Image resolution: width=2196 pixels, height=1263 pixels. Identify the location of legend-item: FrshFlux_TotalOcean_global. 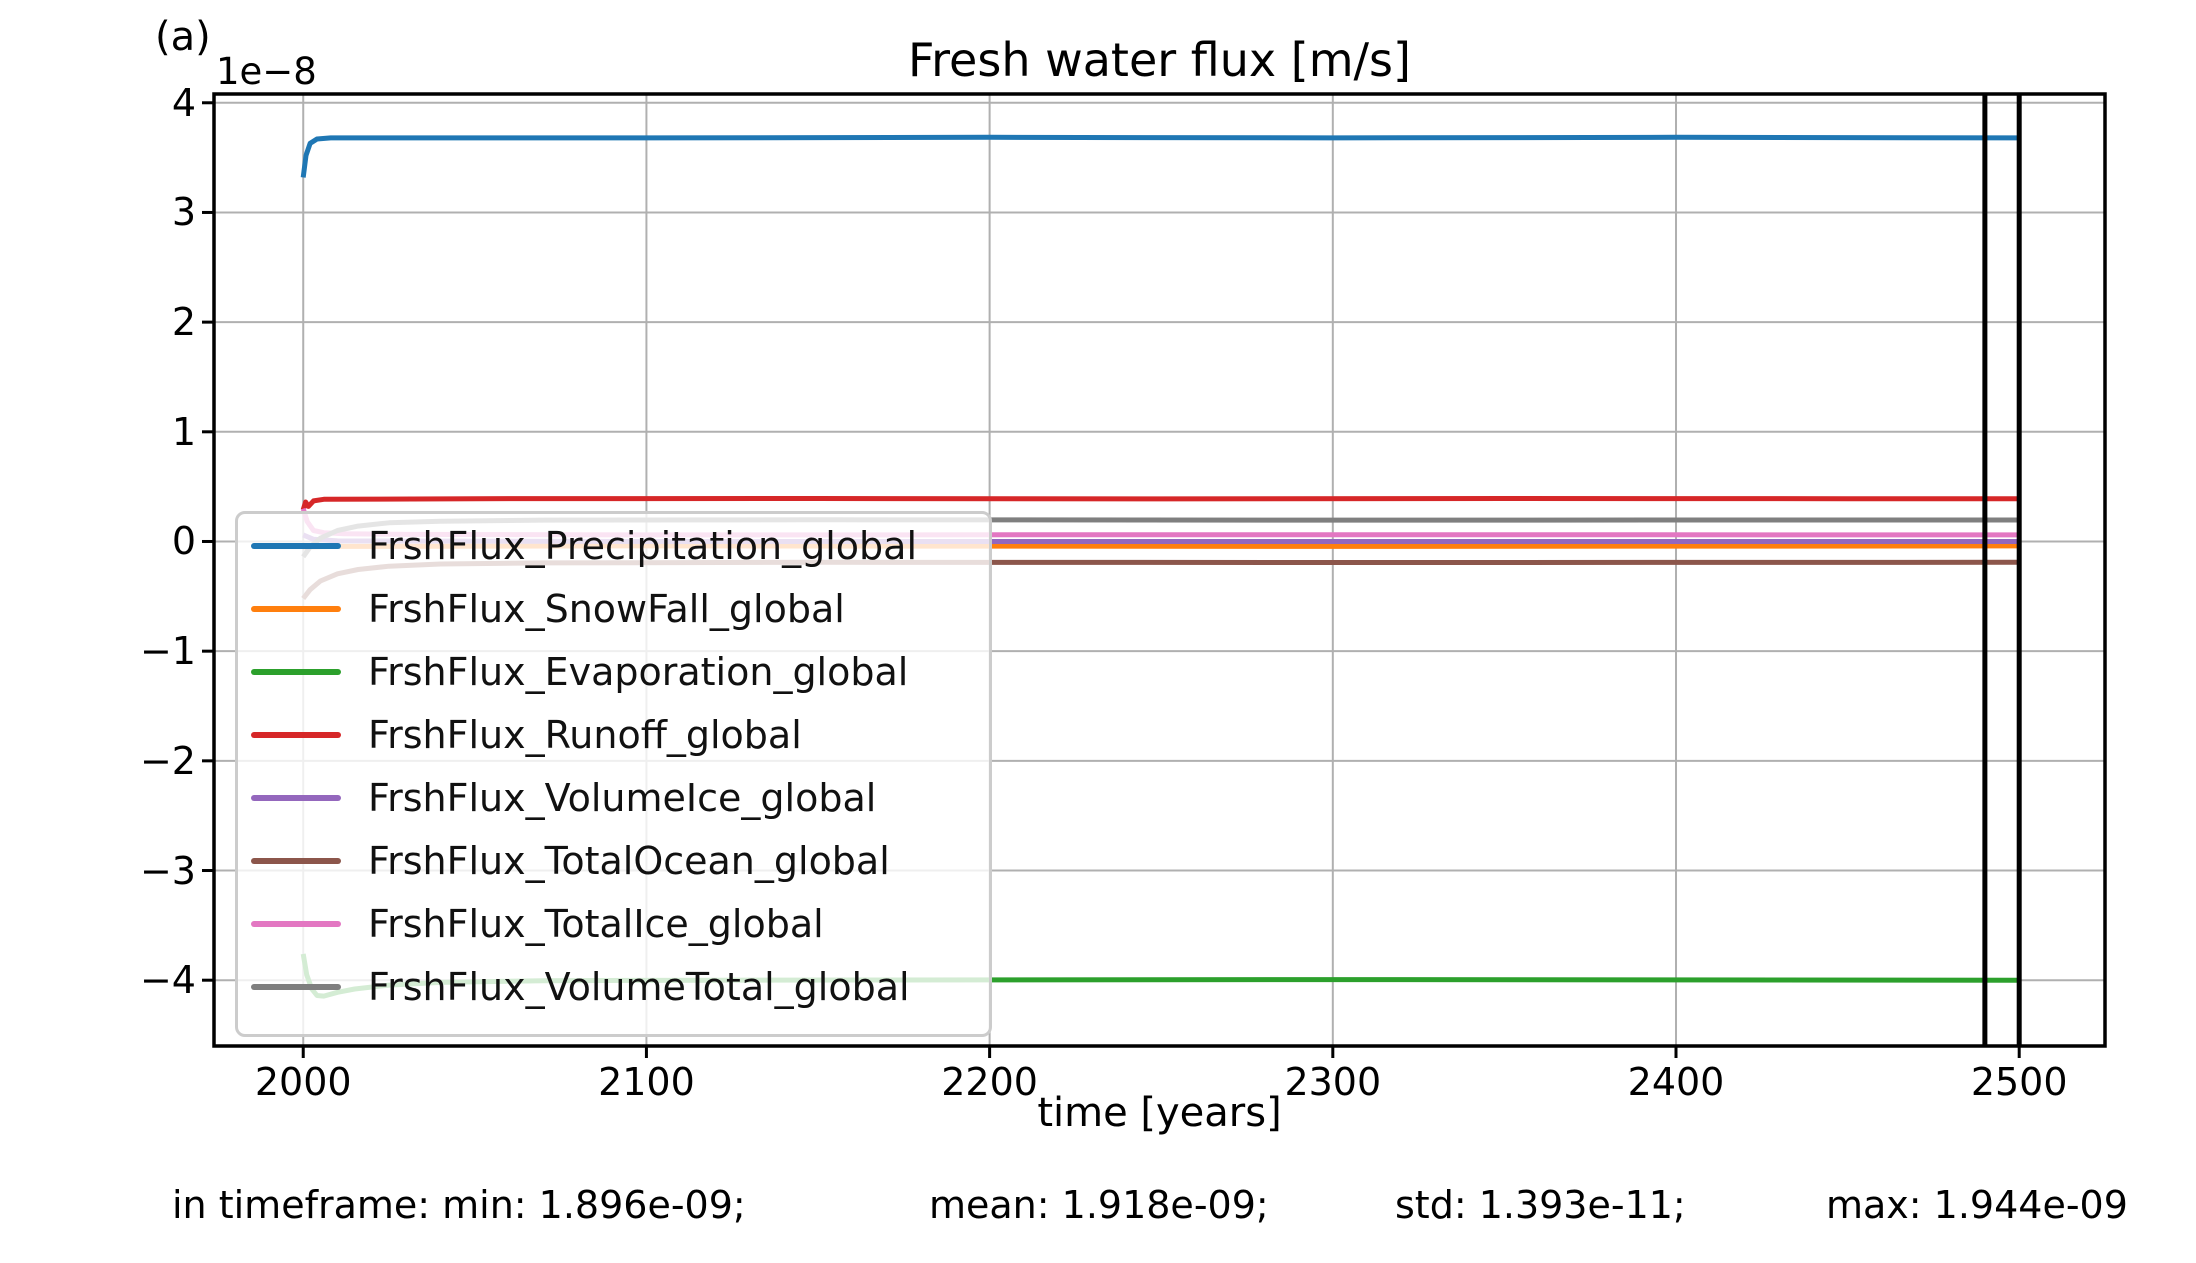
(613, 860).